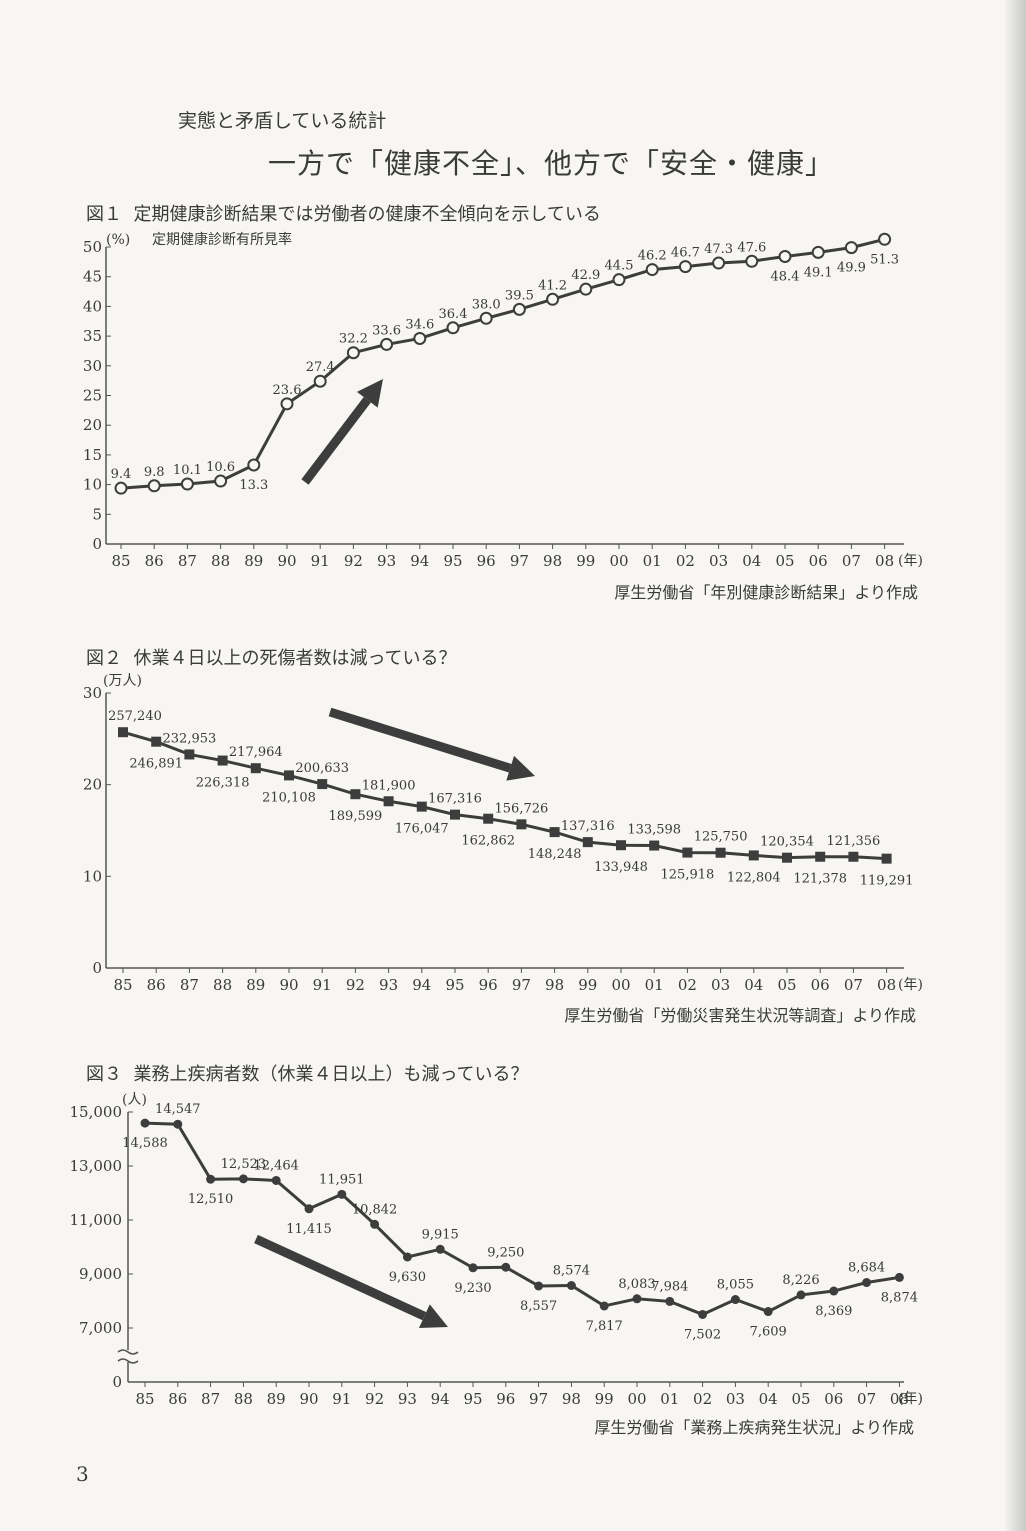 This screenshot has width=1026, height=1531. Describe the element at coordinates (899, 1297) in the screenshot. I see `chart3-value-label: 8,874` at that location.